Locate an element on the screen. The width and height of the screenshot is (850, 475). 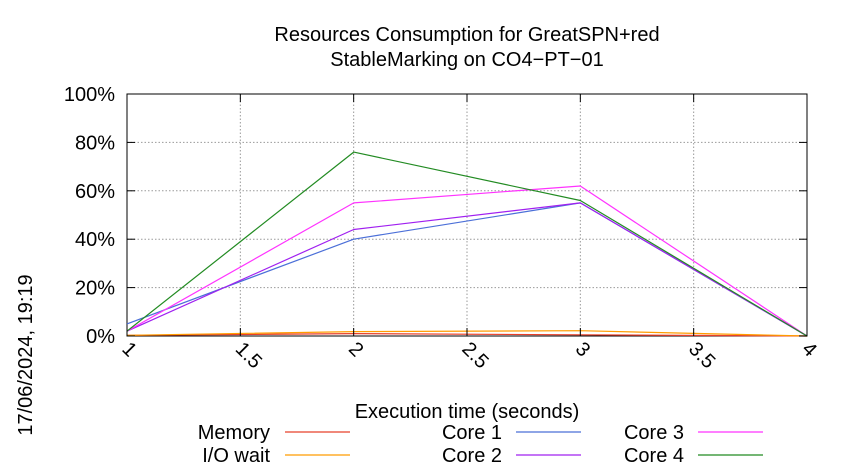
legend-label: Core 2 is located at coordinates (472, 456).